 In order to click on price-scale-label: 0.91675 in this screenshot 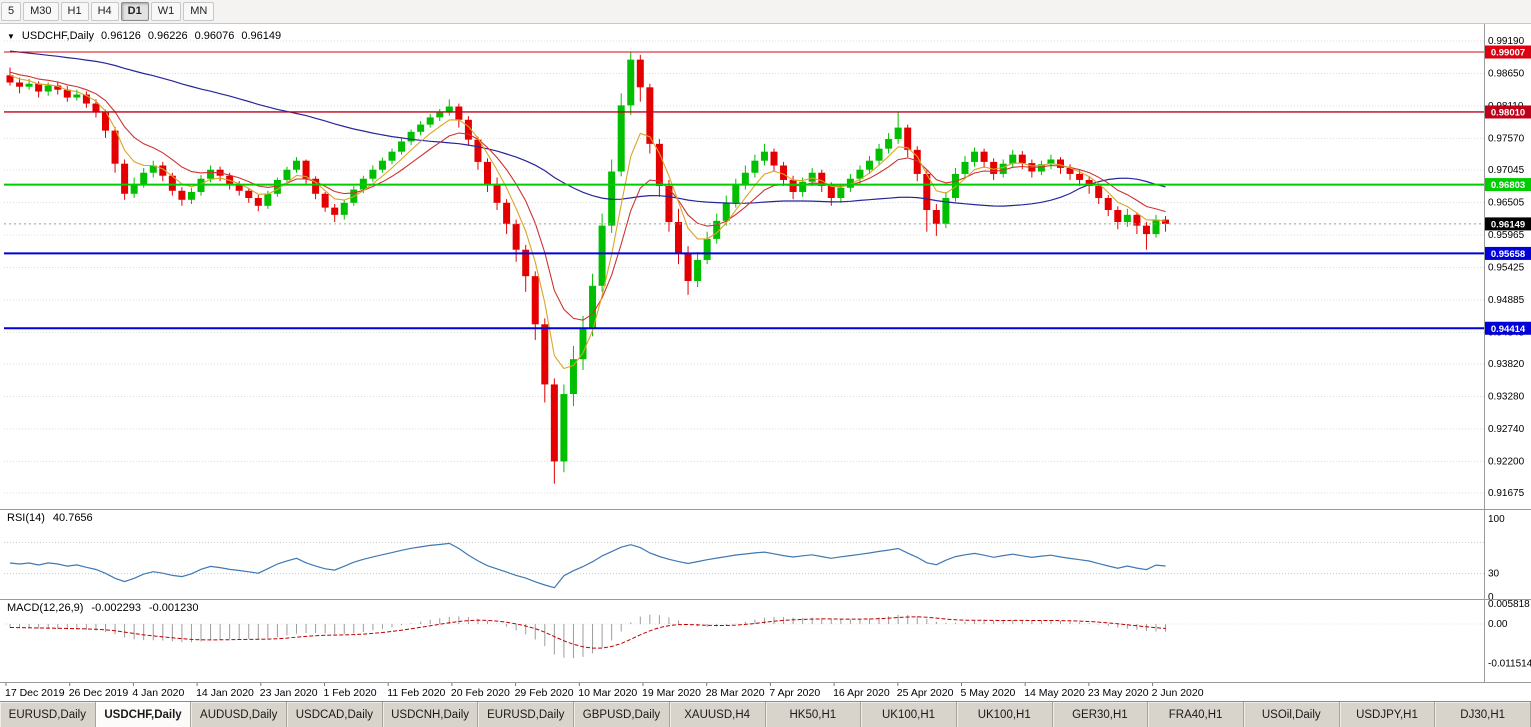, I will do `click(1506, 493)`.